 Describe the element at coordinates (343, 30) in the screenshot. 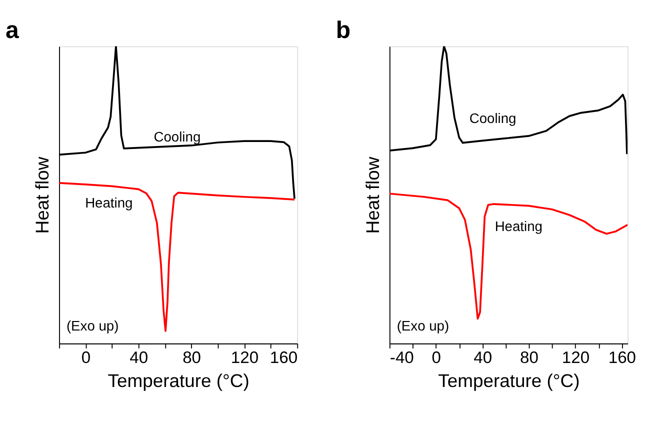

I see `chart-title: b` at that location.